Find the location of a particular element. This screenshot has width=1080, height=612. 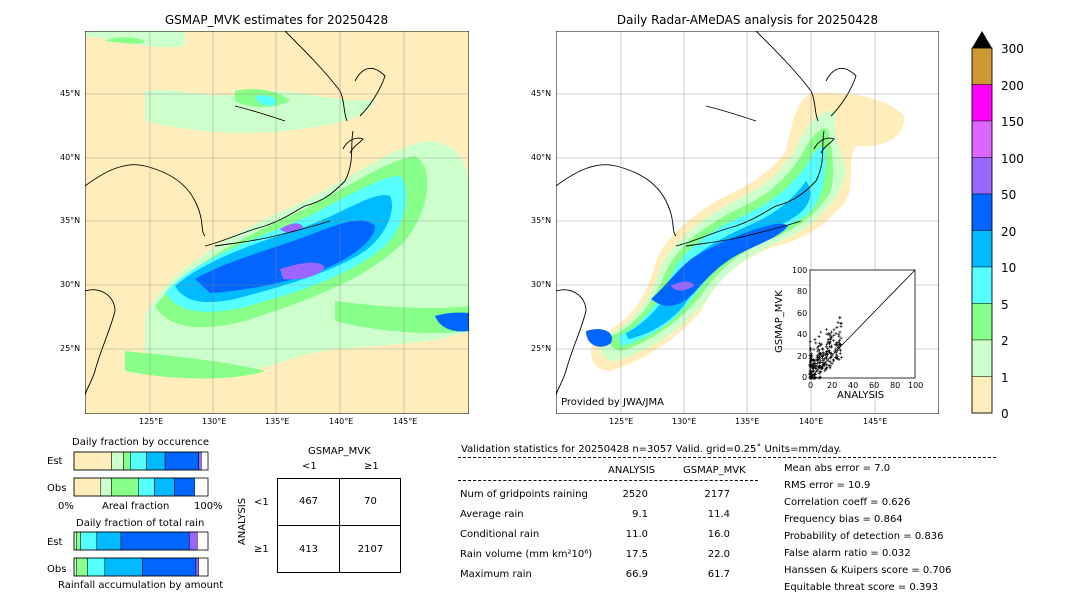

scatter-ytick: 80 is located at coordinates (802, 291).